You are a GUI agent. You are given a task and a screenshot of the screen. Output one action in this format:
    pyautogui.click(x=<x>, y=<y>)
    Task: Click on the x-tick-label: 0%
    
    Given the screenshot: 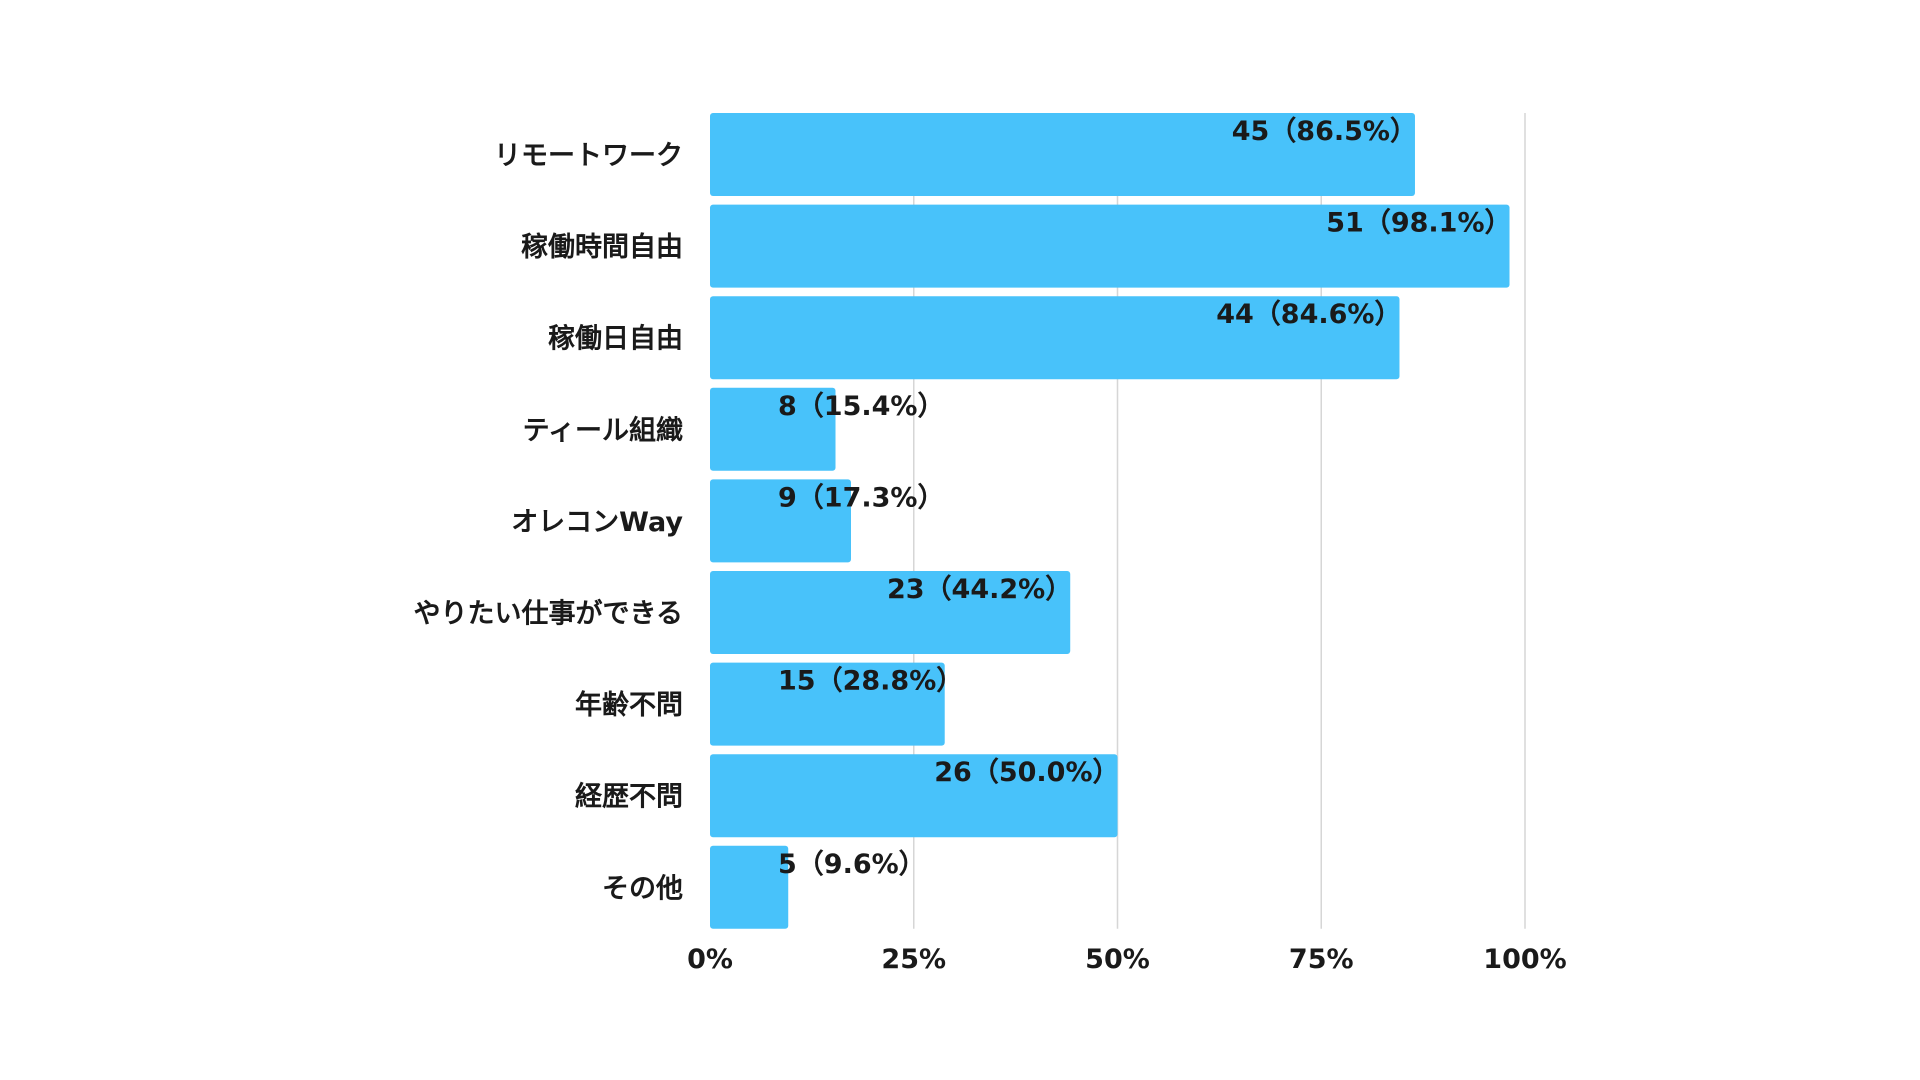 What is the action you would take?
    pyautogui.click(x=710, y=959)
    